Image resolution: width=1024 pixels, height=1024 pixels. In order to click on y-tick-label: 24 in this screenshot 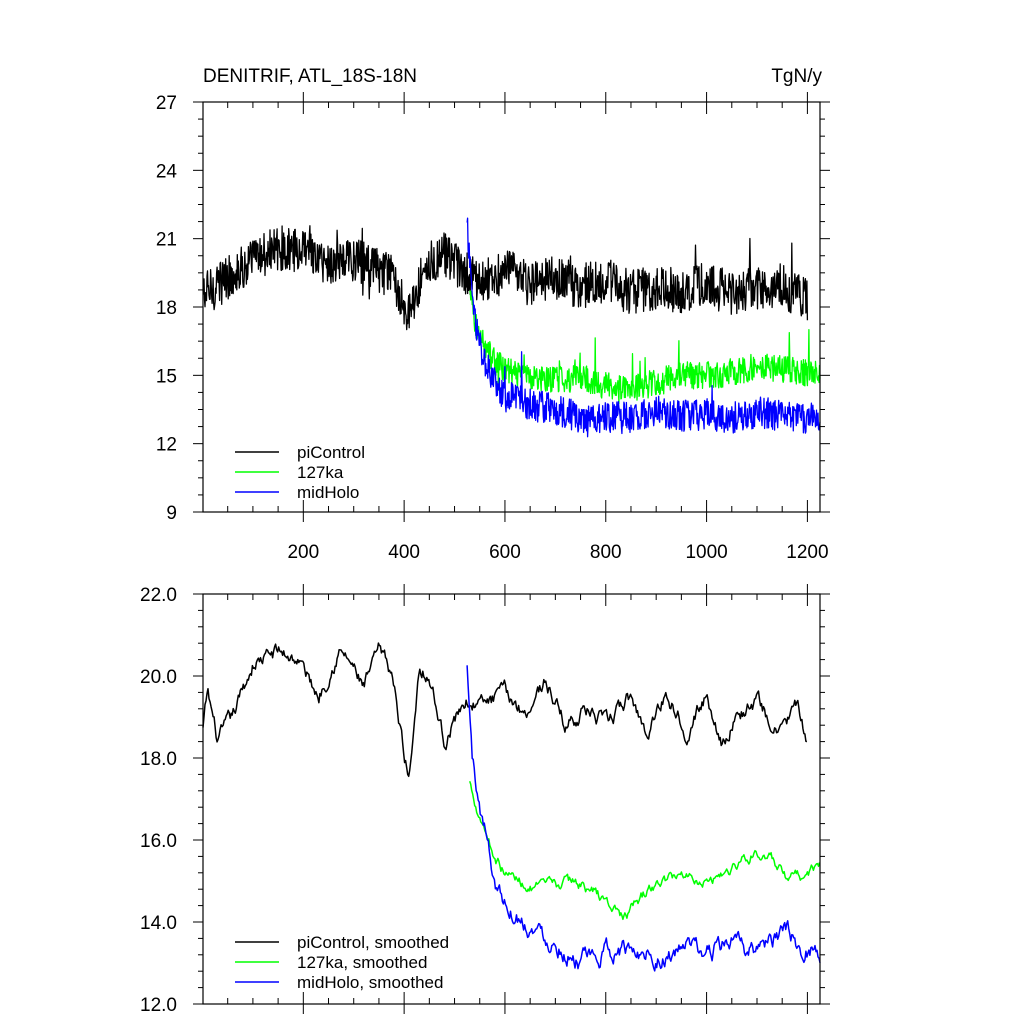, I will do `click(167, 171)`.